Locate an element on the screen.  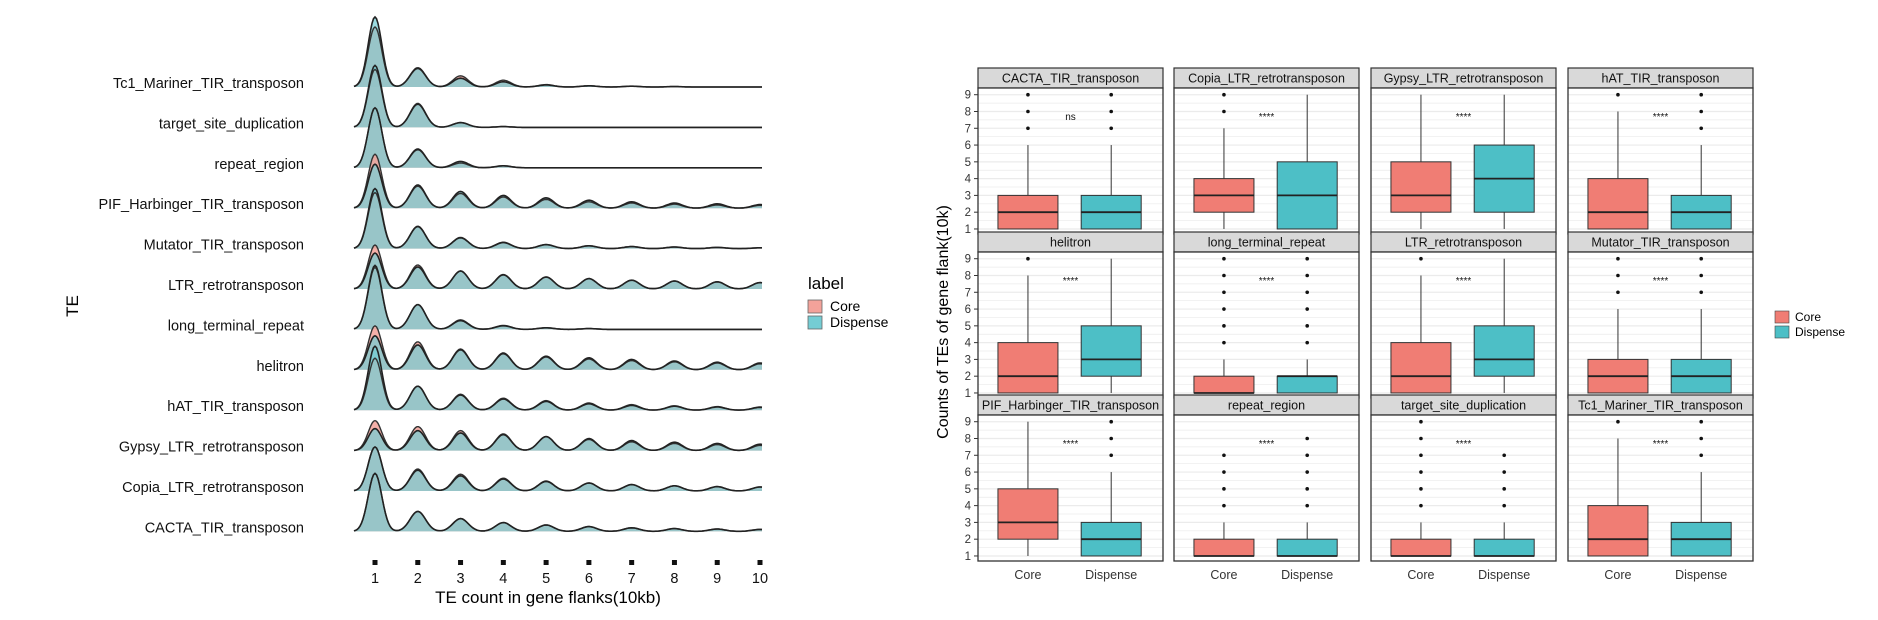
facet-title: CACTA_TIR_transposon is located at coordinates (1070, 79).